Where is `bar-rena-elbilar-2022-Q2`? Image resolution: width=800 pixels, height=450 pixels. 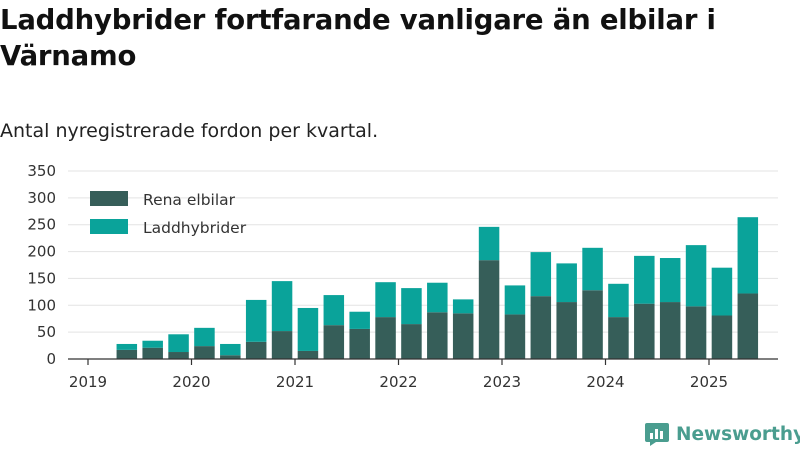
bar-rena-elbilar-2022-Q2 is located at coordinates (437, 335).